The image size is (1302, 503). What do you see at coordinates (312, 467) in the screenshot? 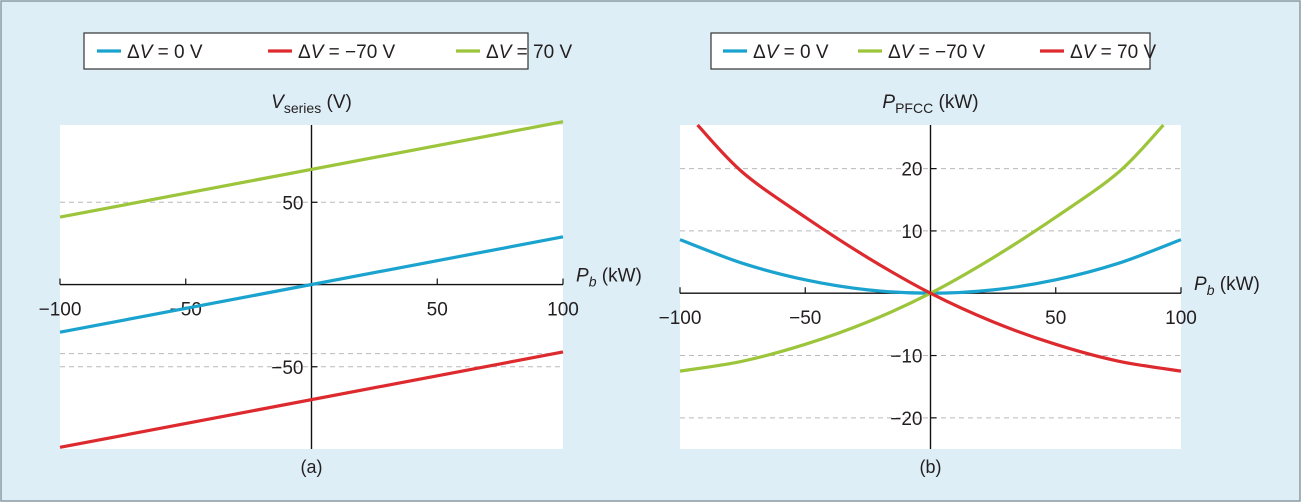
I see `panel-label: (a)` at bounding box center [312, 467].